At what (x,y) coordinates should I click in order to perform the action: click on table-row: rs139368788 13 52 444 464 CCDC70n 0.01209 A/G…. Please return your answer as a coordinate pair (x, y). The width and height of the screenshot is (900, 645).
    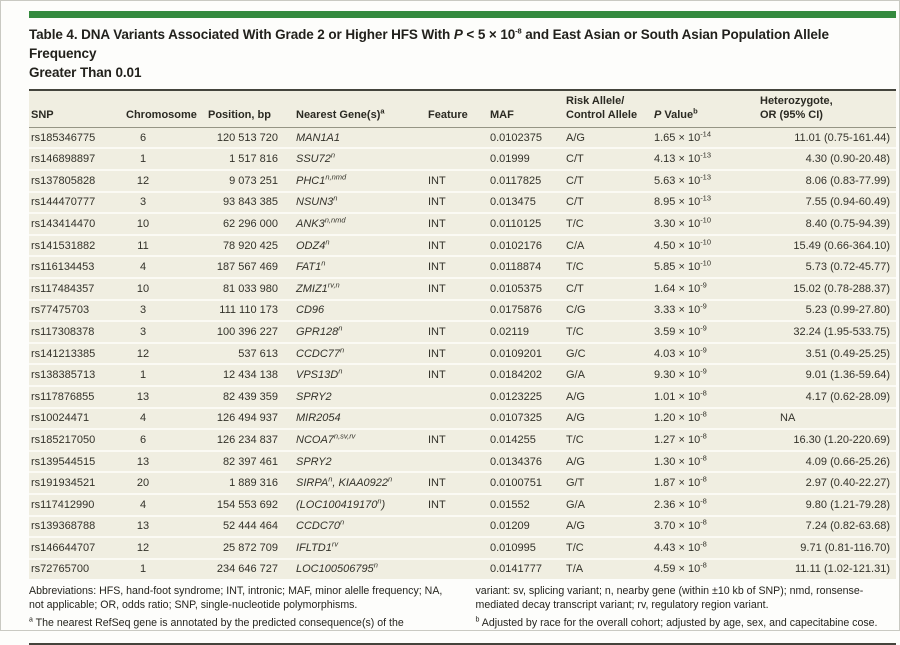
    Looking at the image, I should click on (462, 526).